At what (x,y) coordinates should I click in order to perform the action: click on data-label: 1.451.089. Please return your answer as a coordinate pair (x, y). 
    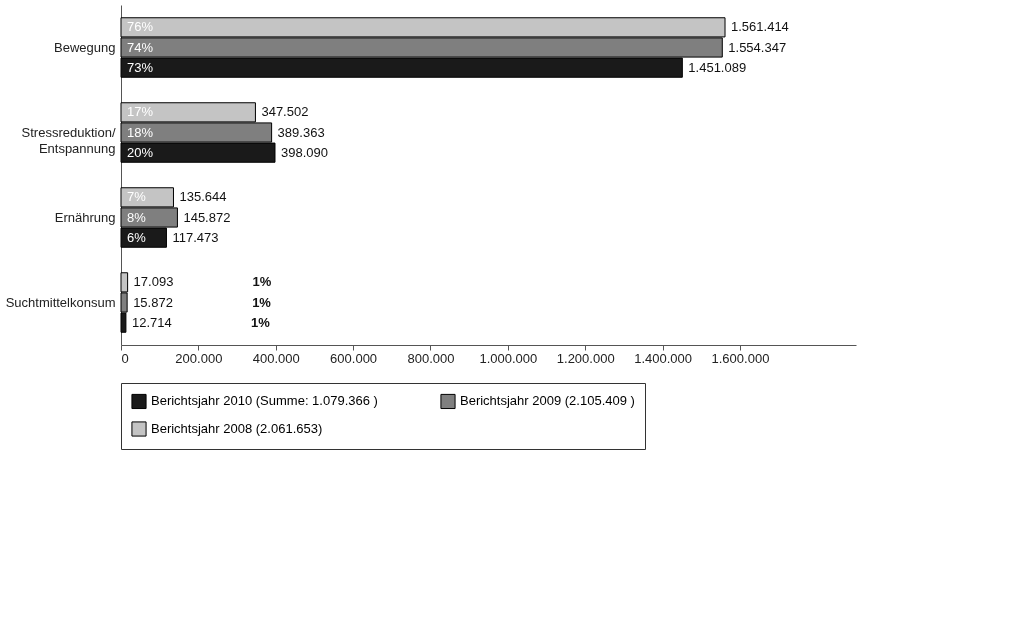
    Looking at the image, I should click on (717, 67).